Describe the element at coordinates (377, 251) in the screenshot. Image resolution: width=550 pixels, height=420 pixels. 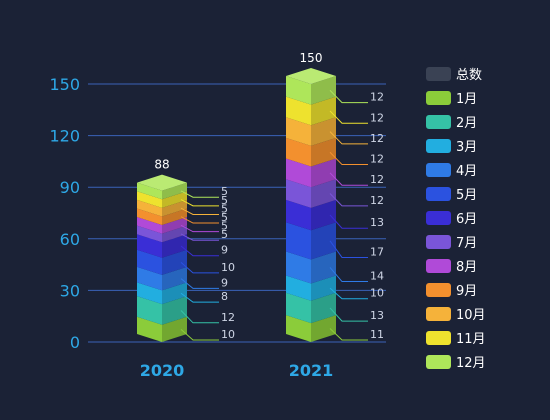
I see `segment-value-label: 17` at that location.